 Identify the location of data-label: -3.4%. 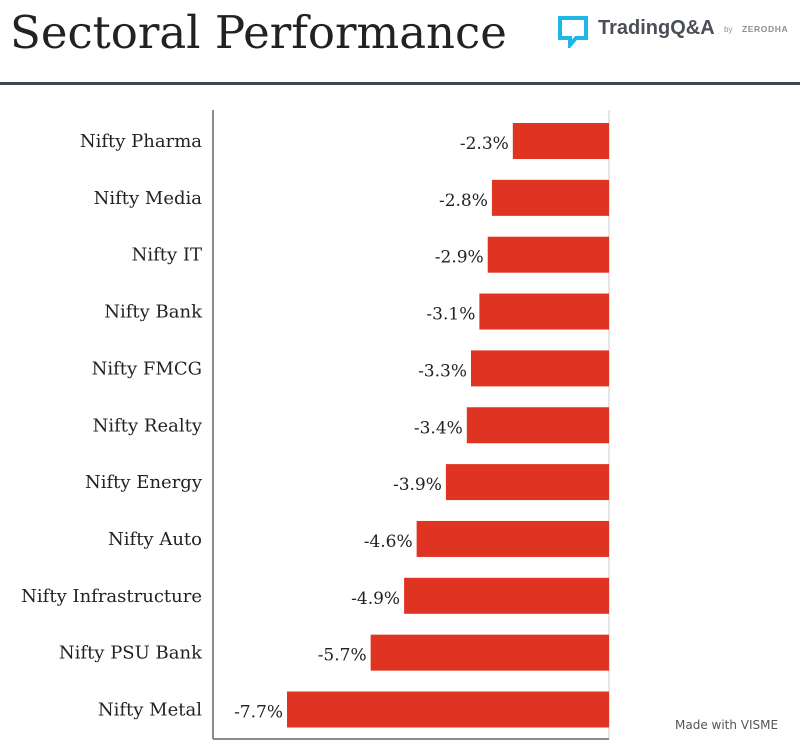
(438, 428).